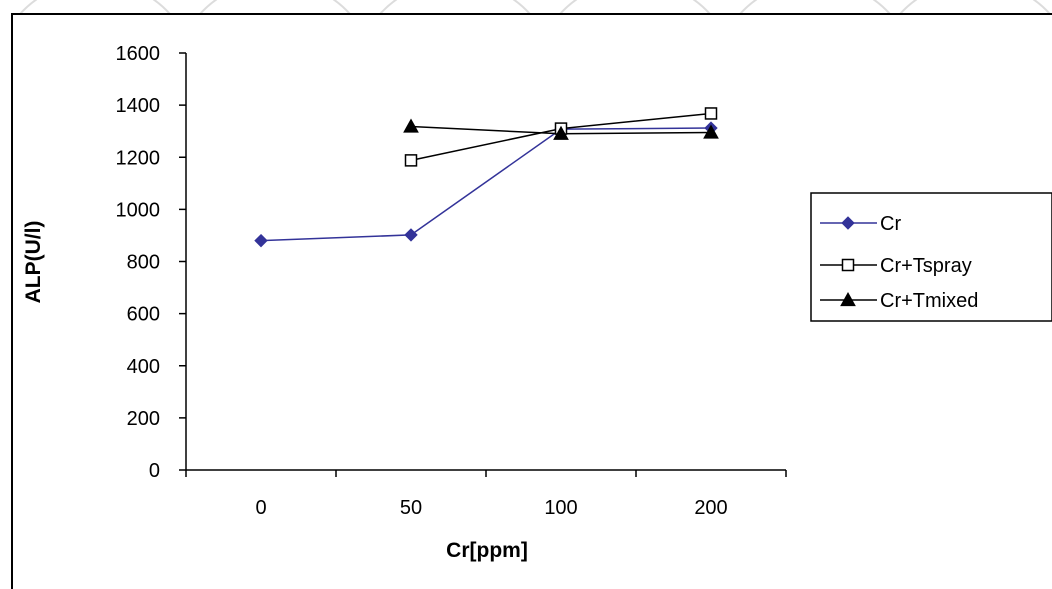 This screenshot has width=1052, height=589. I want to click on y-tick-label: 800, so click(143, 263).